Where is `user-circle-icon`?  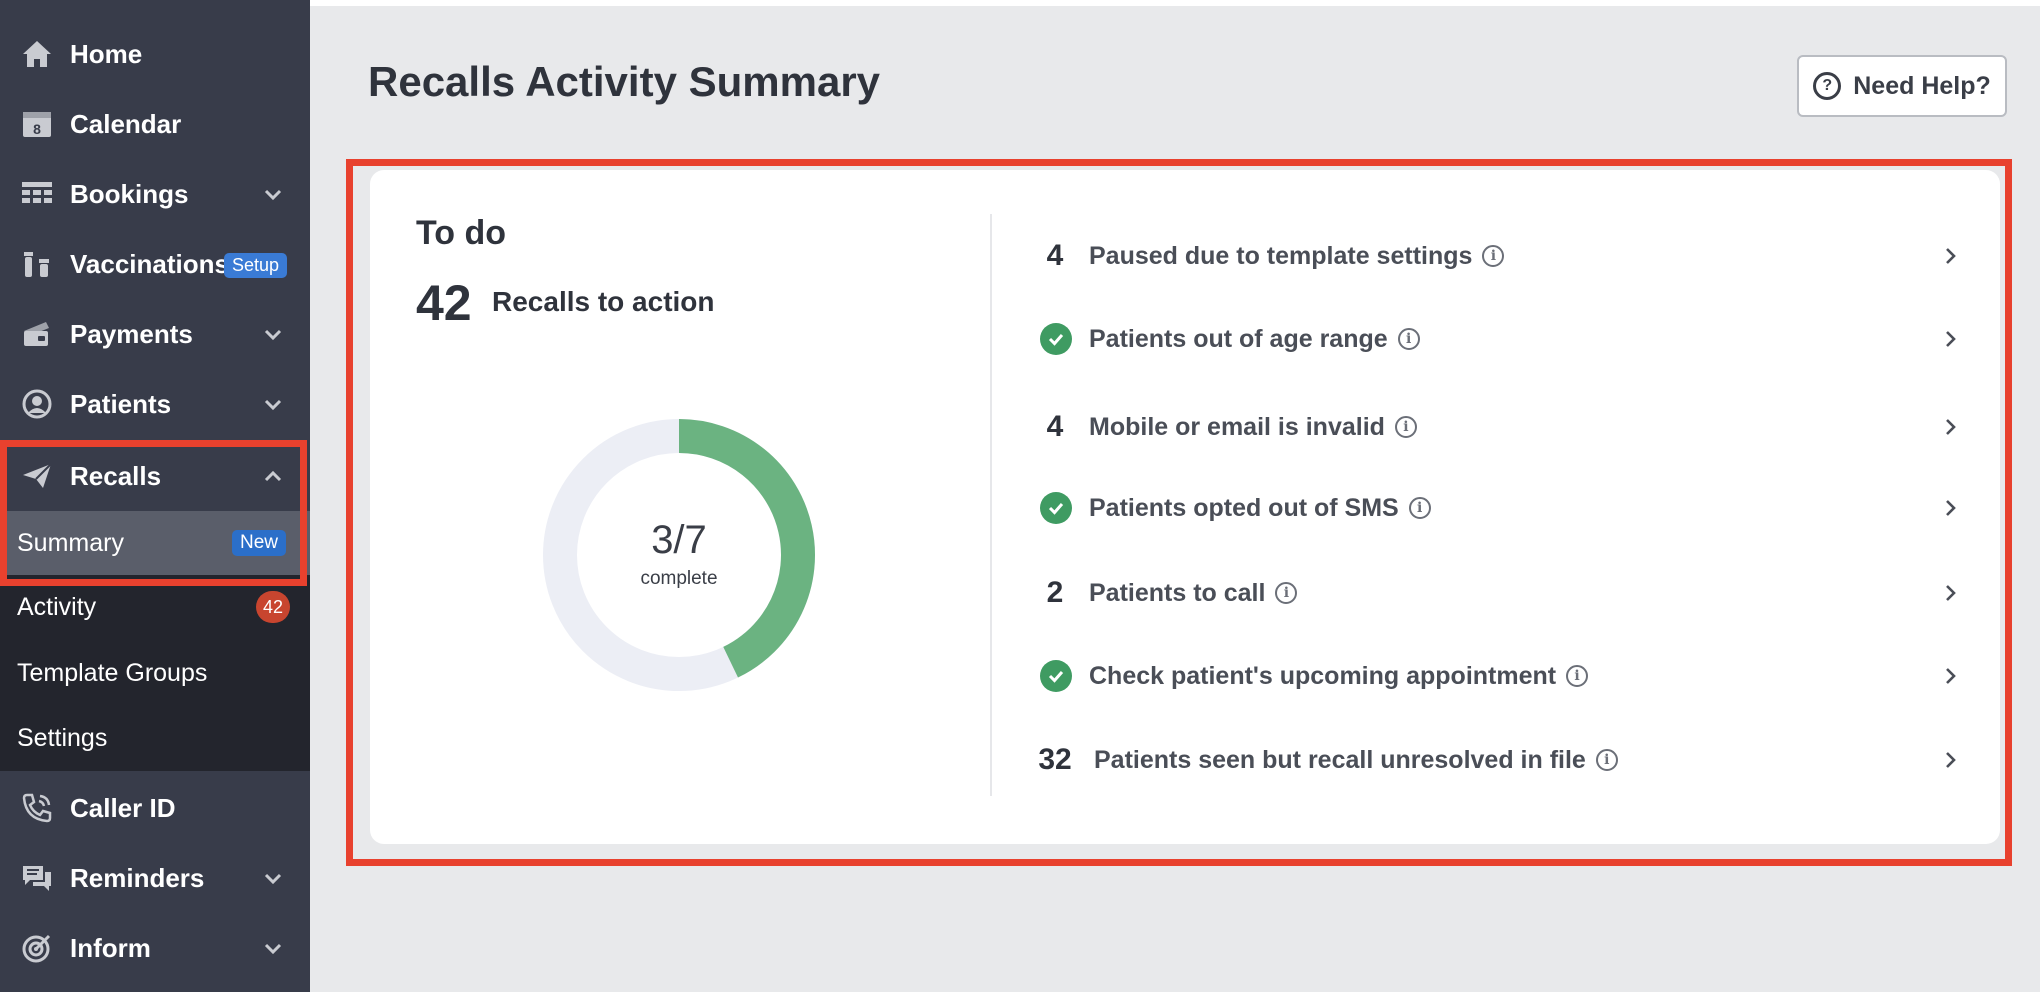 user-circle-icon is located at coordinates (37, 404).